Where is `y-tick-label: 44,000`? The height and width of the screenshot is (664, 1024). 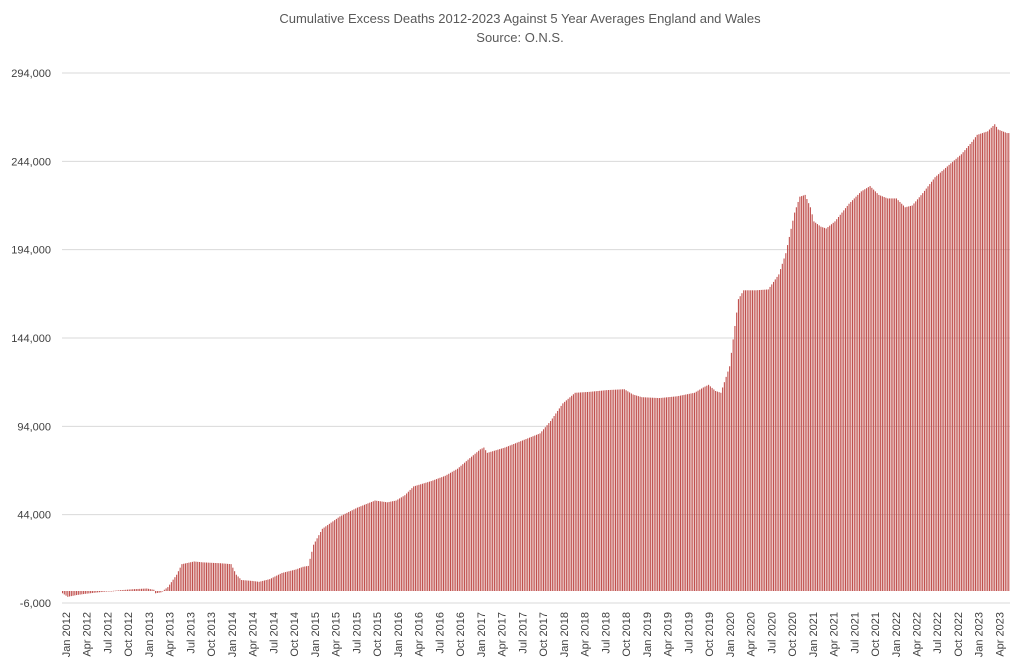 y-tick-label: 44,000 is located at coordinates (34, 516).